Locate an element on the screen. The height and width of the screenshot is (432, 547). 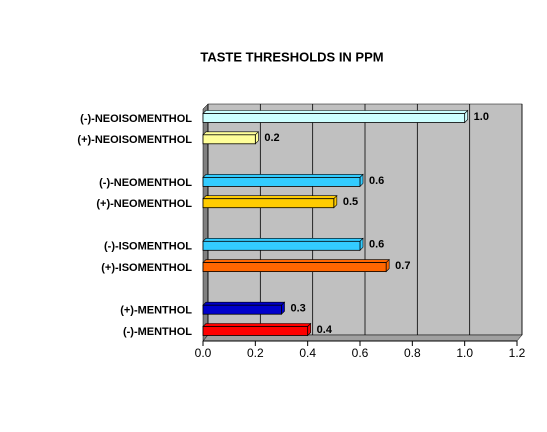
y-tick-label: (+)-NEOISOMENTHOL is located at coordinates (134, 140).